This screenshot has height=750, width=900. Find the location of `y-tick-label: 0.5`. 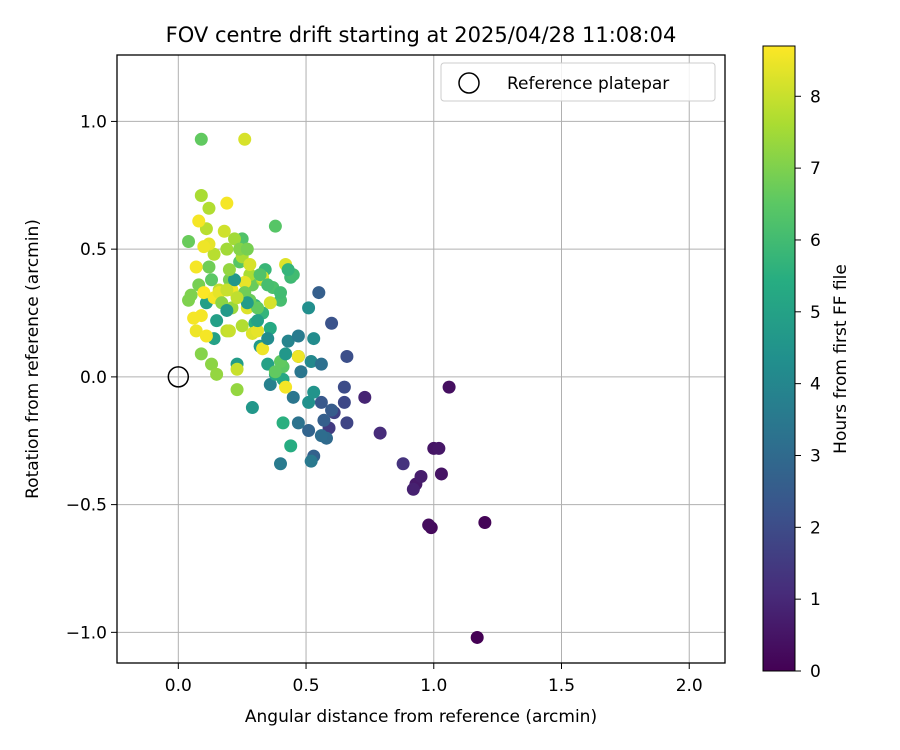

y-tick-label: 0.5 is located at coordinates (93, 250).